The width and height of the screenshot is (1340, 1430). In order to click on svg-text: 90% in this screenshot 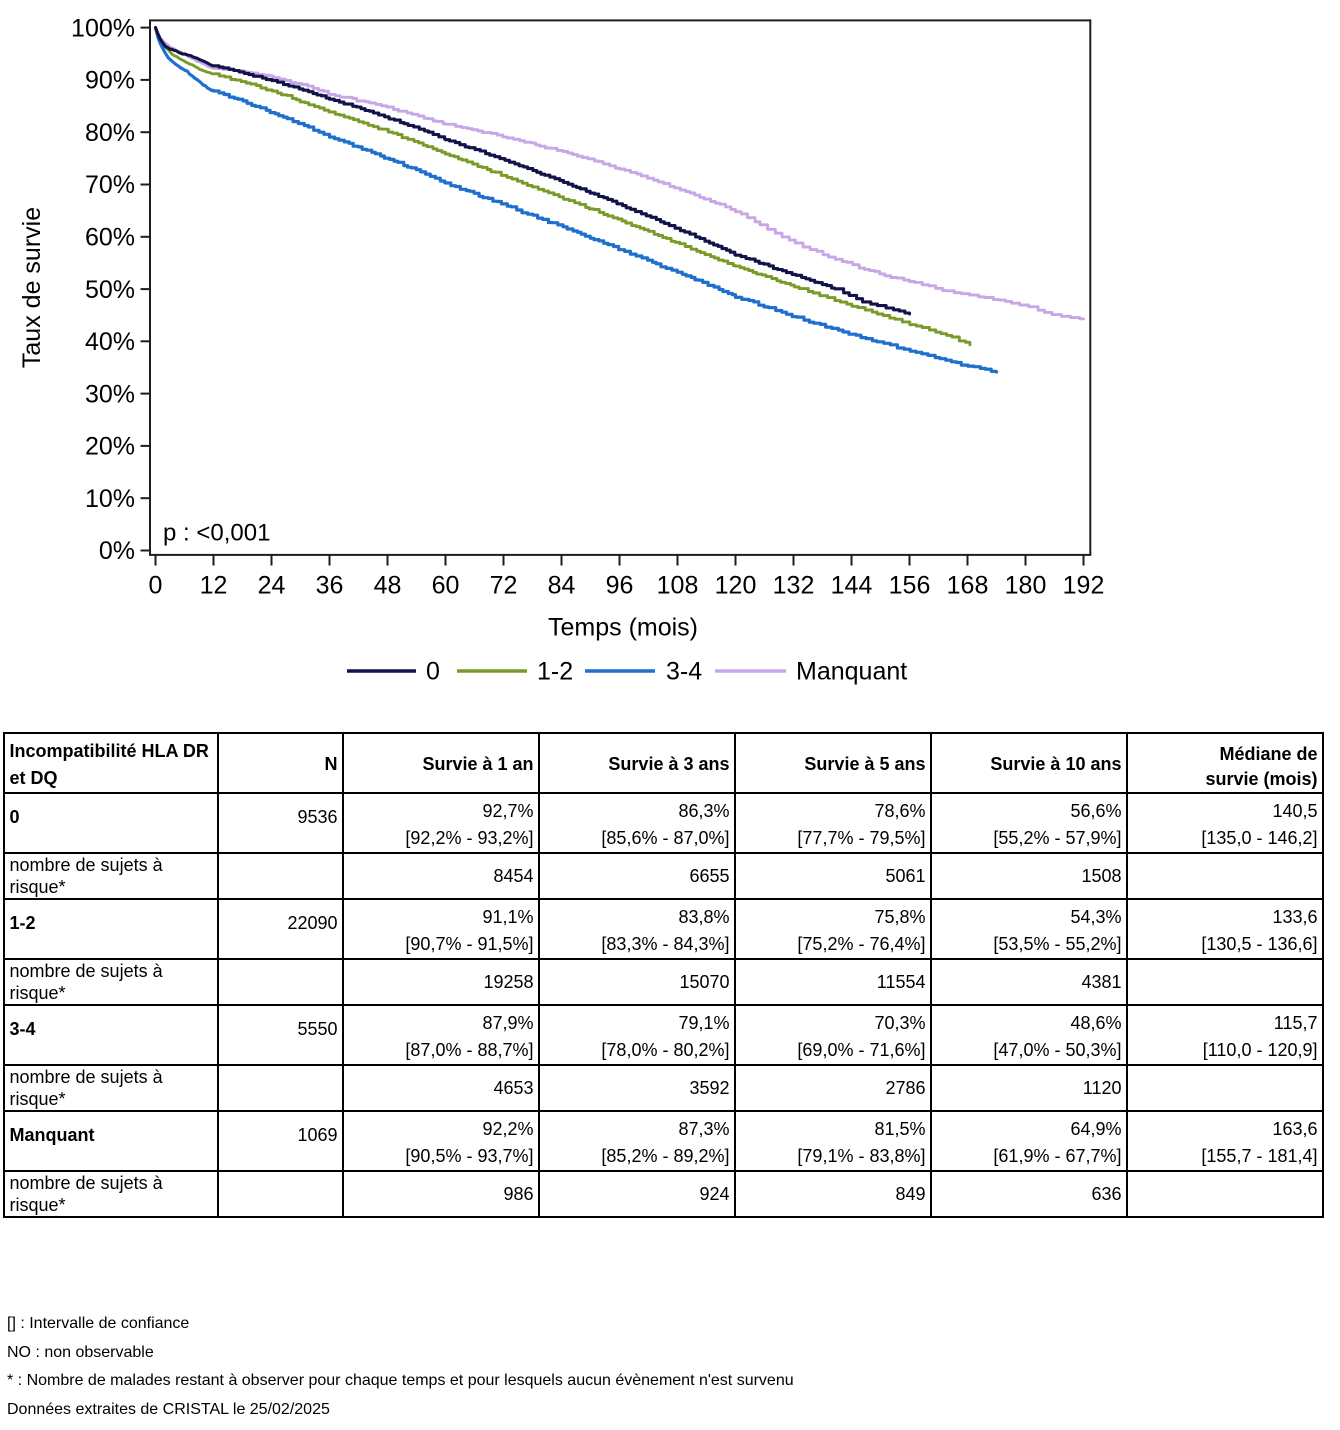, I will do `click(110, 81)`.